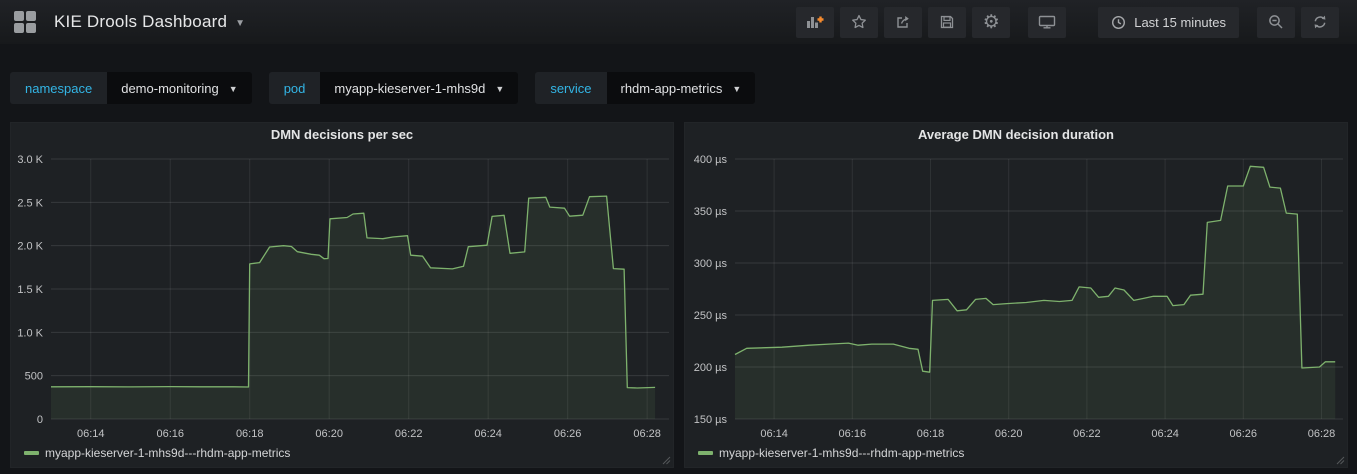 The image size is (1357, 474). What do you see at coordinates (59, 88) in the screenshot?
I see `variable-namespace-label: namespace` at bounding box center [59, 88].